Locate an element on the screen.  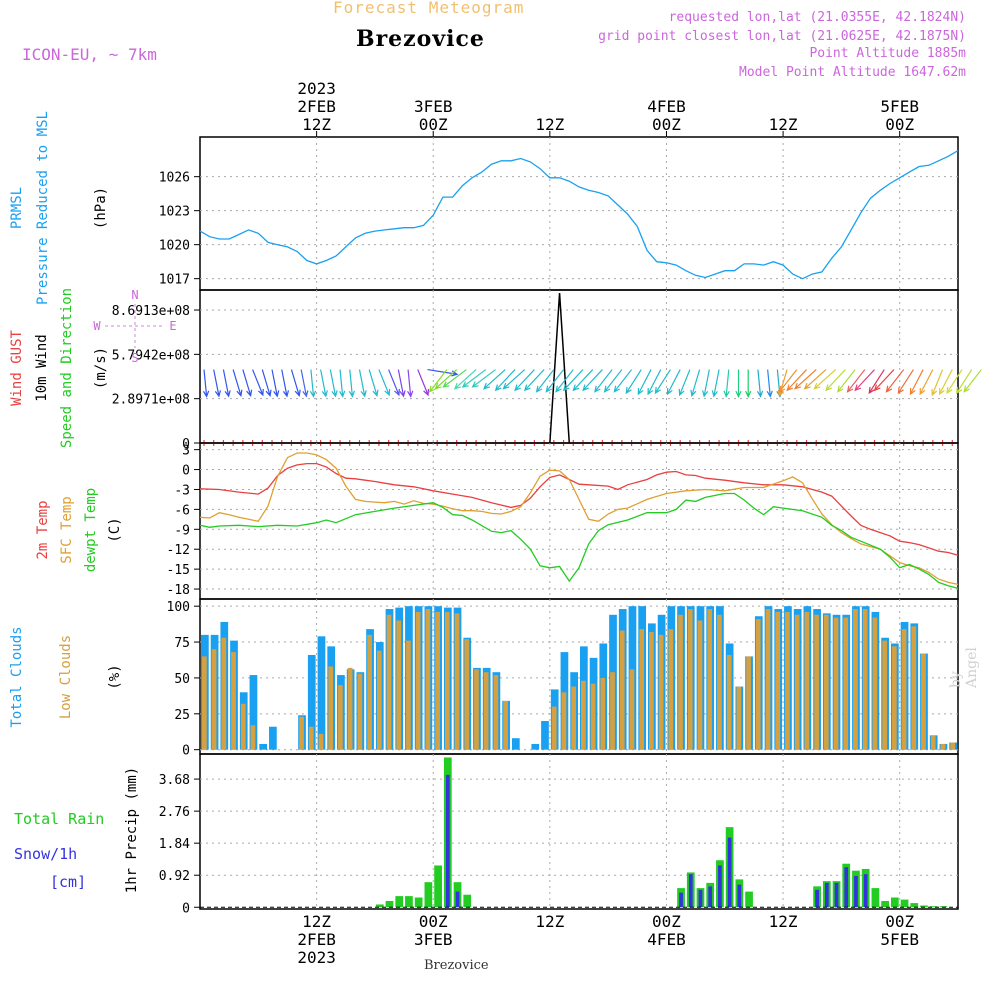
y-tick-label-pressure: 1017 is located at coordinates (174, 280).